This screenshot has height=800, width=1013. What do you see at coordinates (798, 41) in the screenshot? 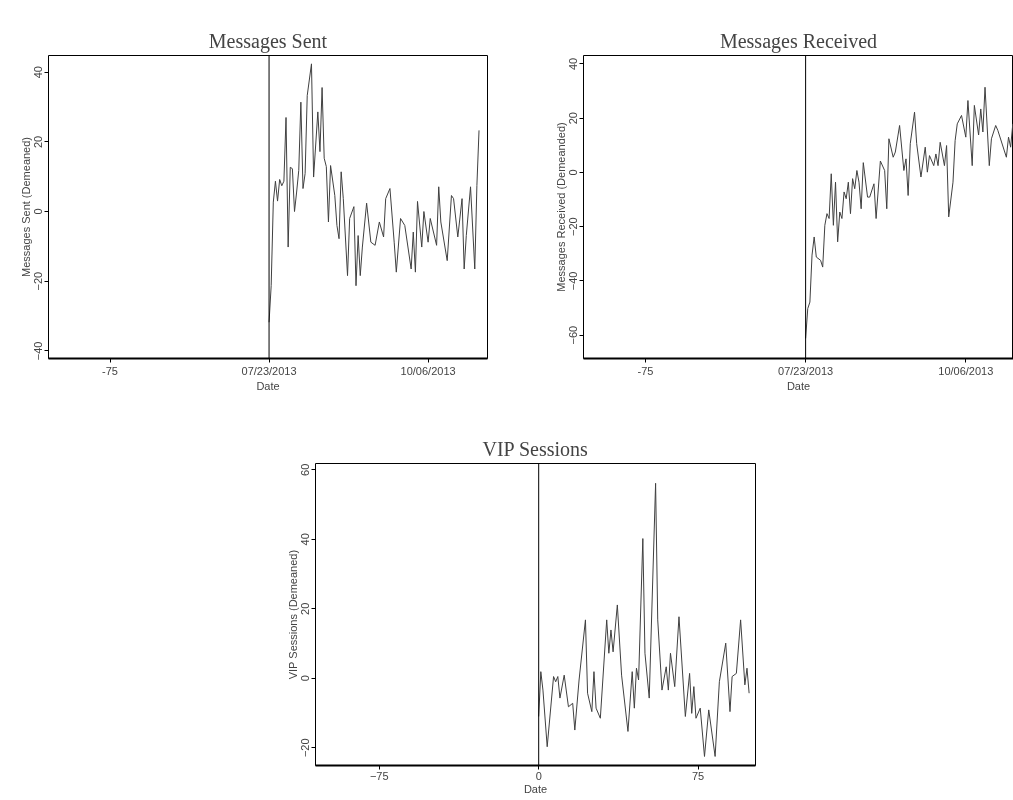
I see `chart-title: Messages Received` at bounding box center [798, 41].